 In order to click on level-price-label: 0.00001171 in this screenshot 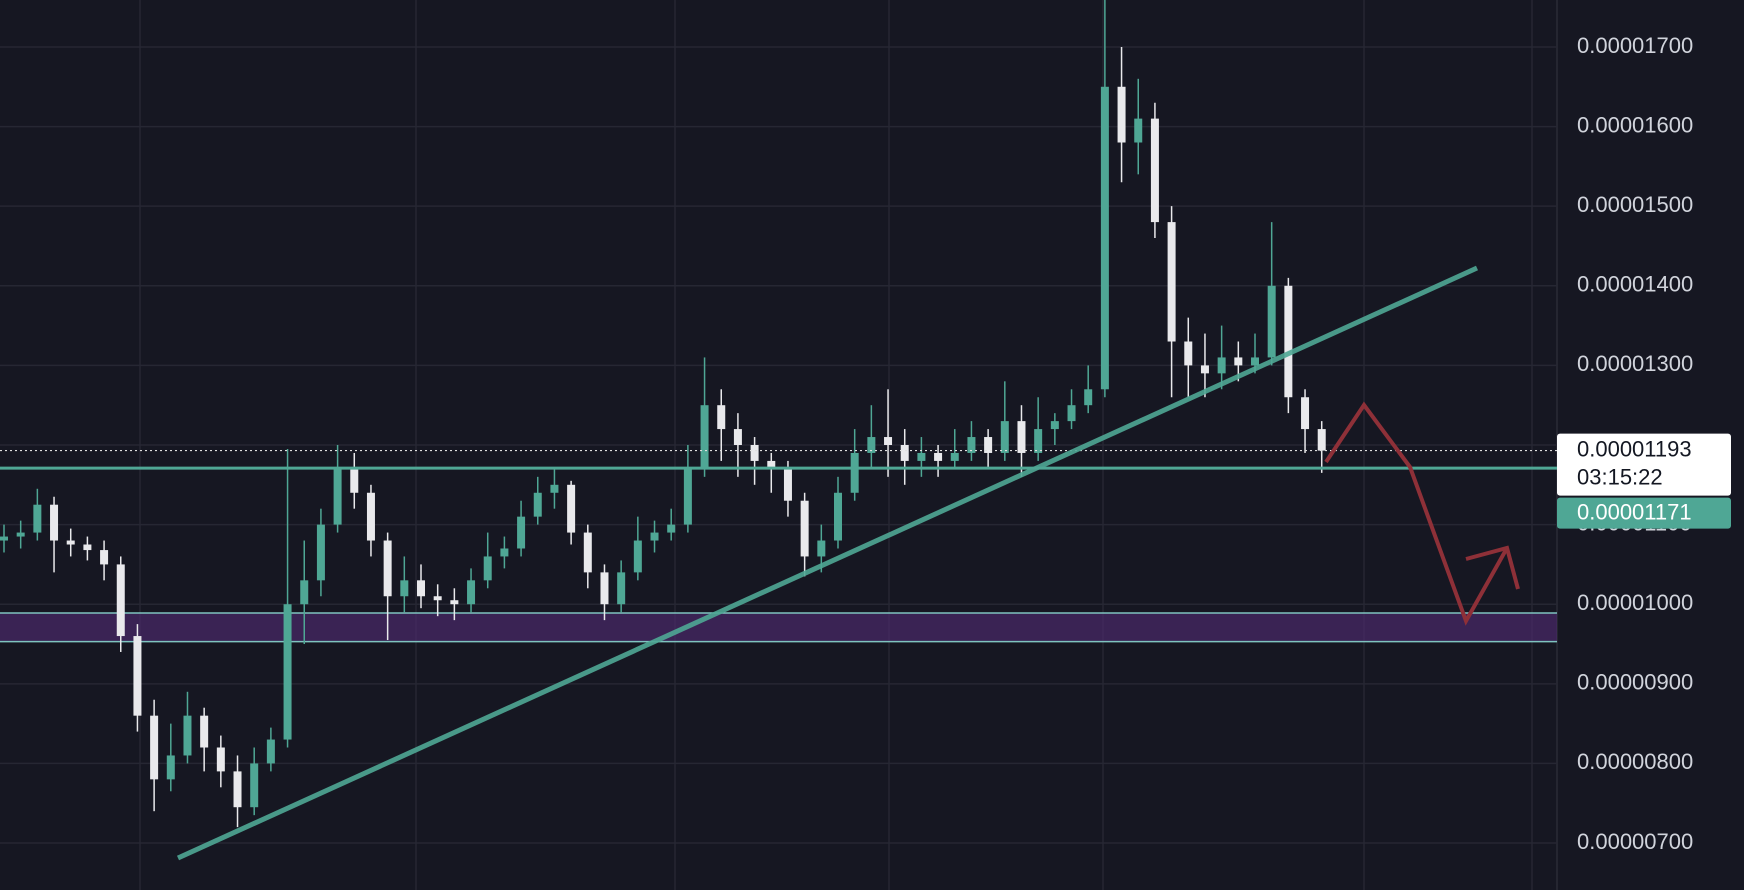, I will do `click(1634, 511)`.